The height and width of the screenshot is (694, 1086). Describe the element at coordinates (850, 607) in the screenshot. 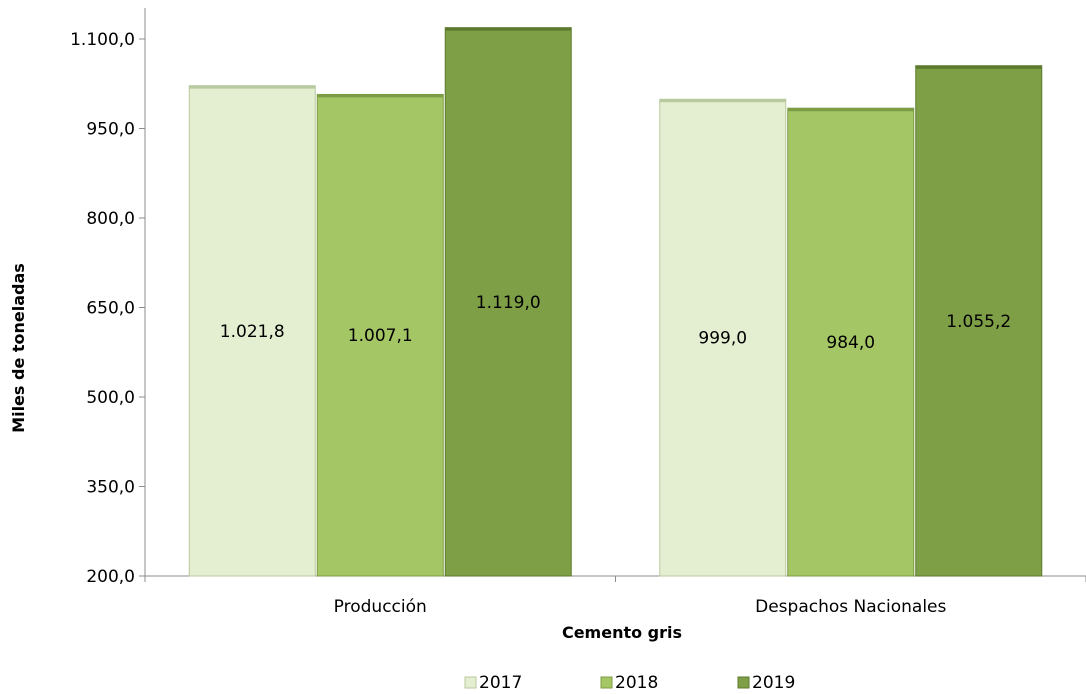

I see `x-tick-label: Despachos Nacionales` at that location.